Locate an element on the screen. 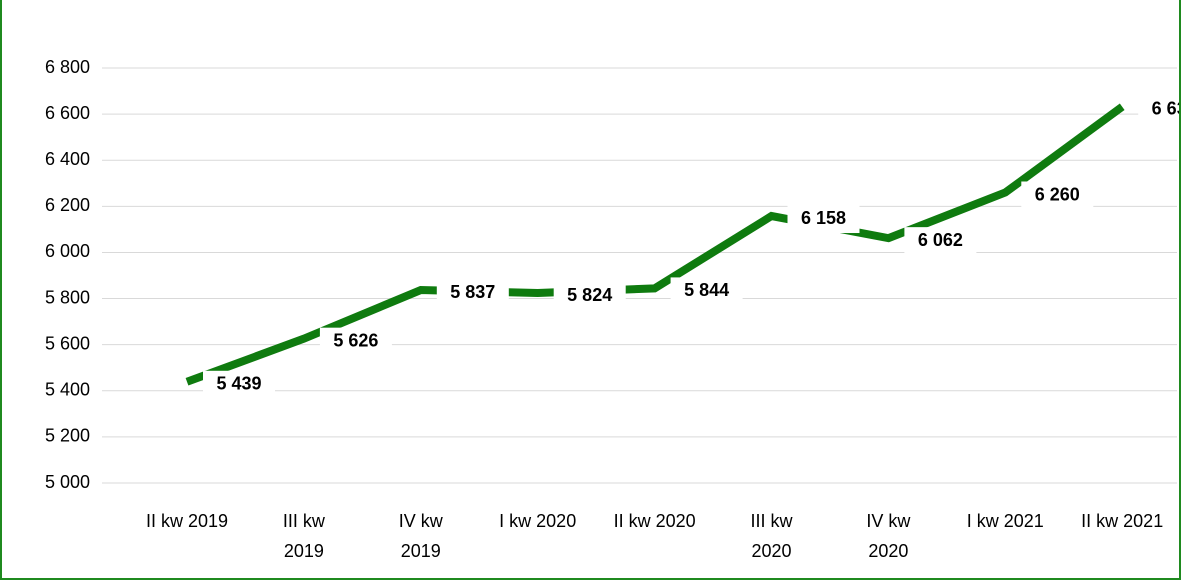 This screenshot has height=582, width=1181. data-label: 5 824 is located at coordinates (589, 295).